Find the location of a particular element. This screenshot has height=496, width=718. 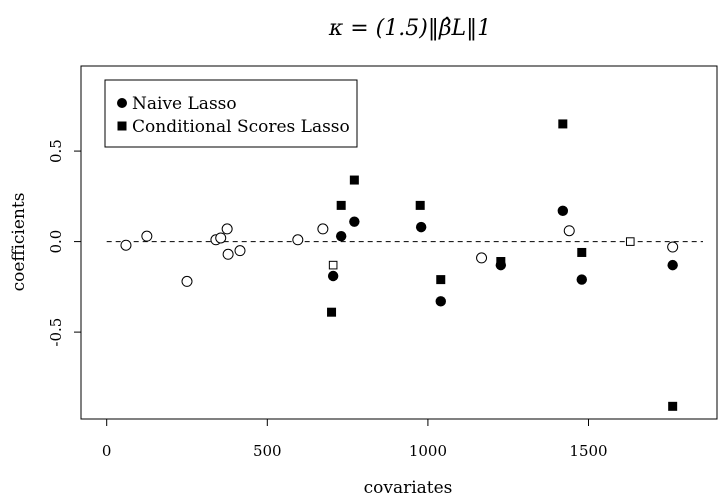

legend-label-naive-lasso: Naive Lasso is located at coordinates (184, 104).